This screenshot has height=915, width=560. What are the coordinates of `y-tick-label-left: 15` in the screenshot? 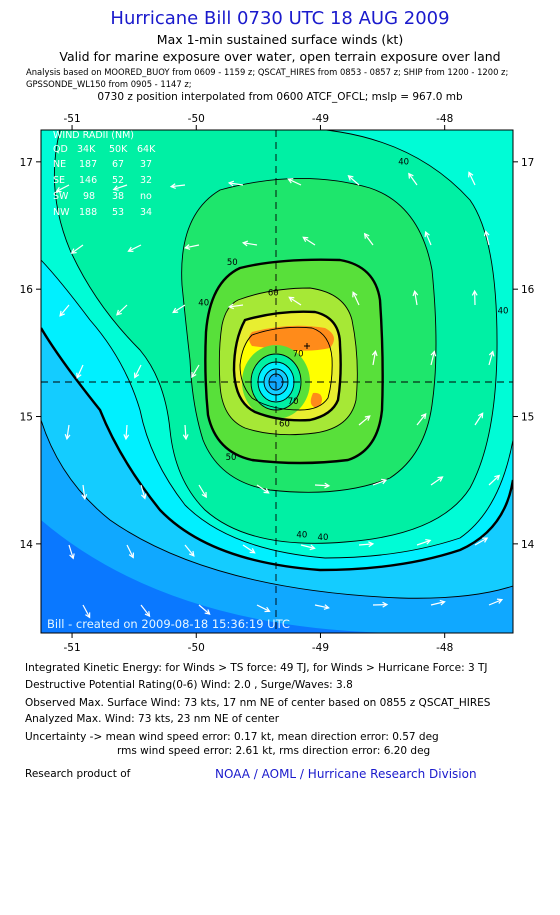 It's located at (26, 418).